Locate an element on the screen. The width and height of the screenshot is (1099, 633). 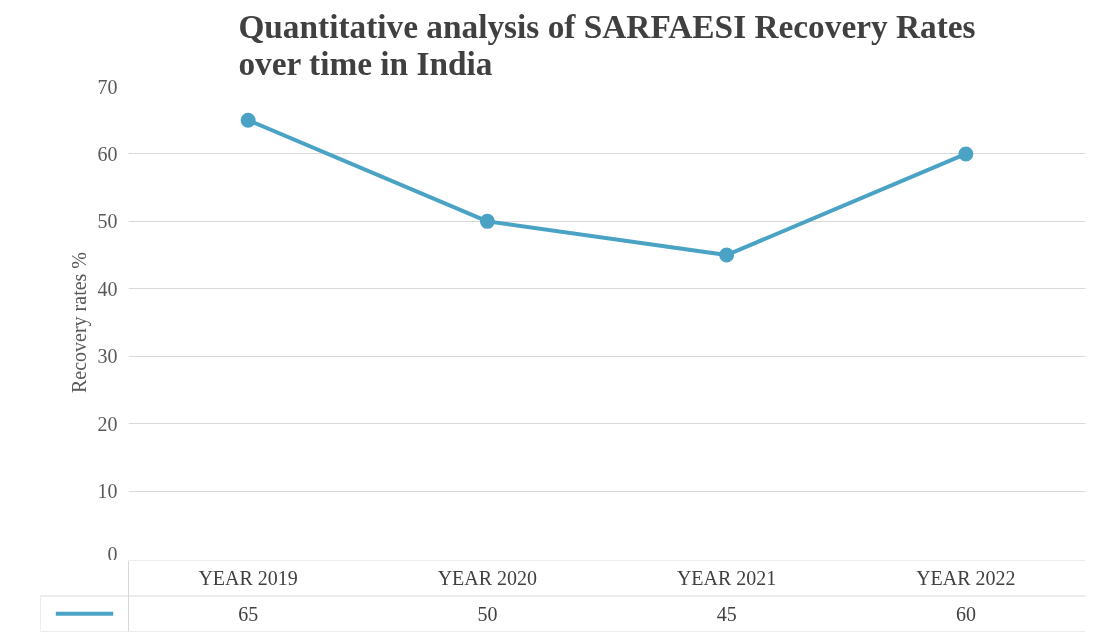
data-label: 50 is located at coordinates (487, 613).